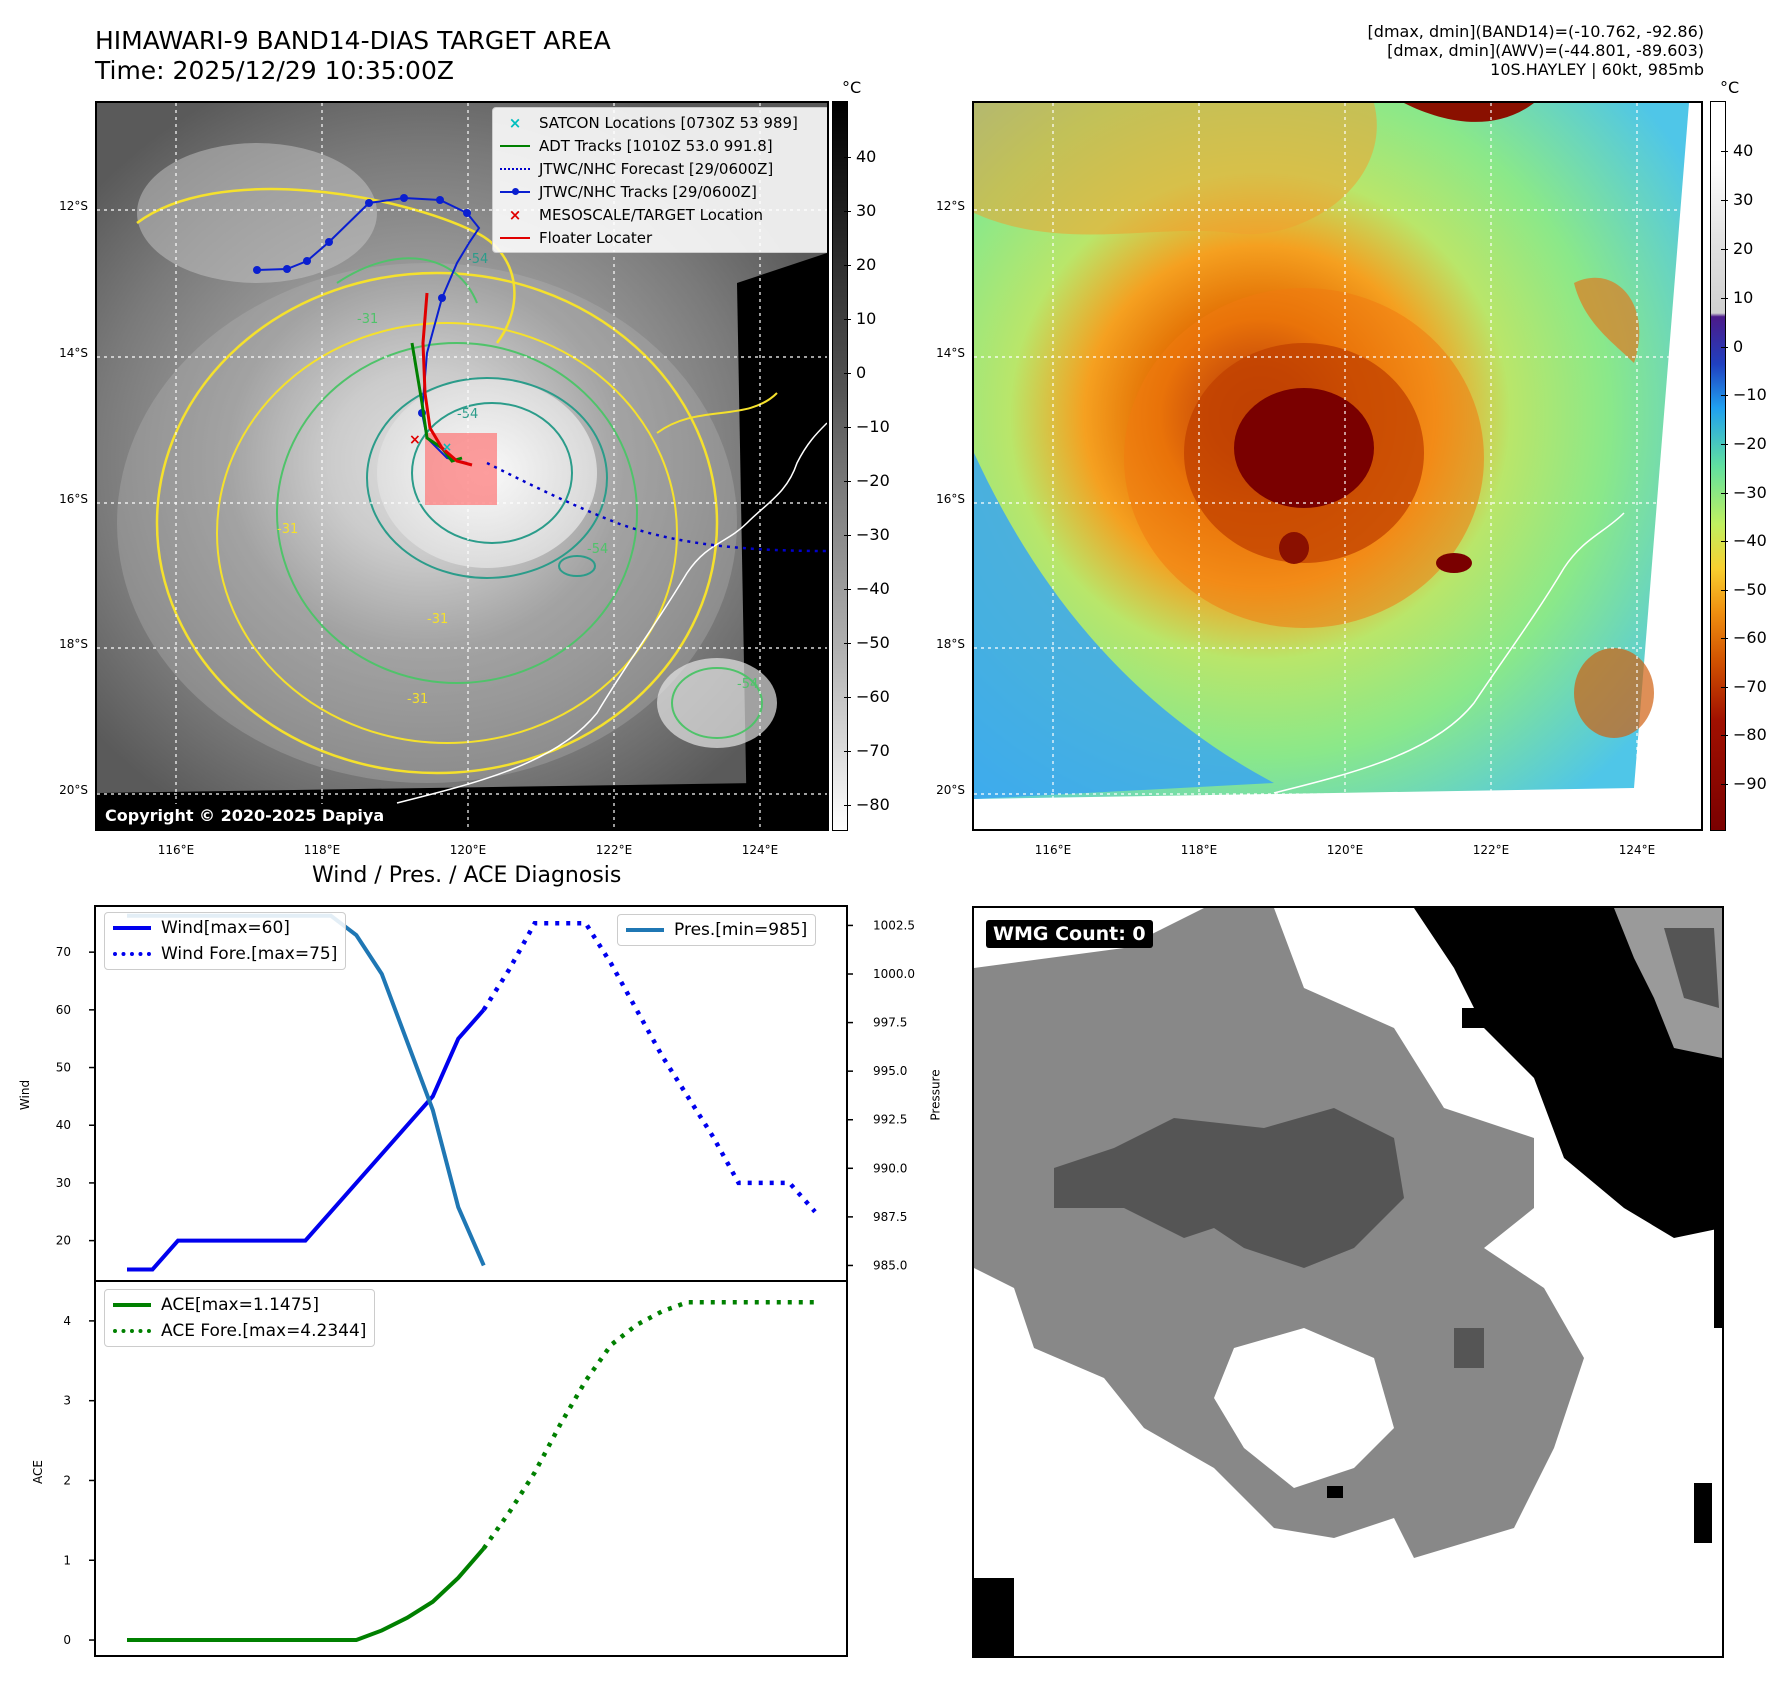 The width and height of the screenshot is (1788, 1690). Describe the element at coordinates (656, 145) in the screenshot. I see `legend-adt-label: ADT Tracks [1010Z 53.0 991.8]` at that location.